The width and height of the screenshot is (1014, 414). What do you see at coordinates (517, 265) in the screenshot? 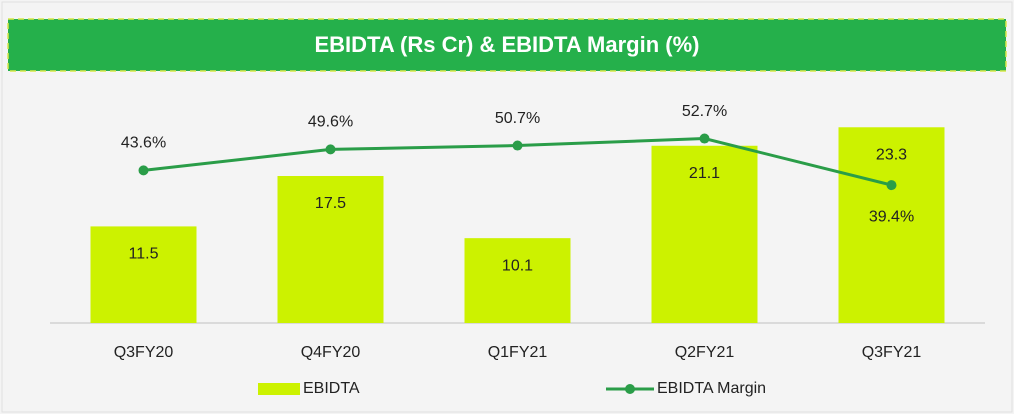
I see `bar-value-label: 10.1` at bounding box center [517, 265].